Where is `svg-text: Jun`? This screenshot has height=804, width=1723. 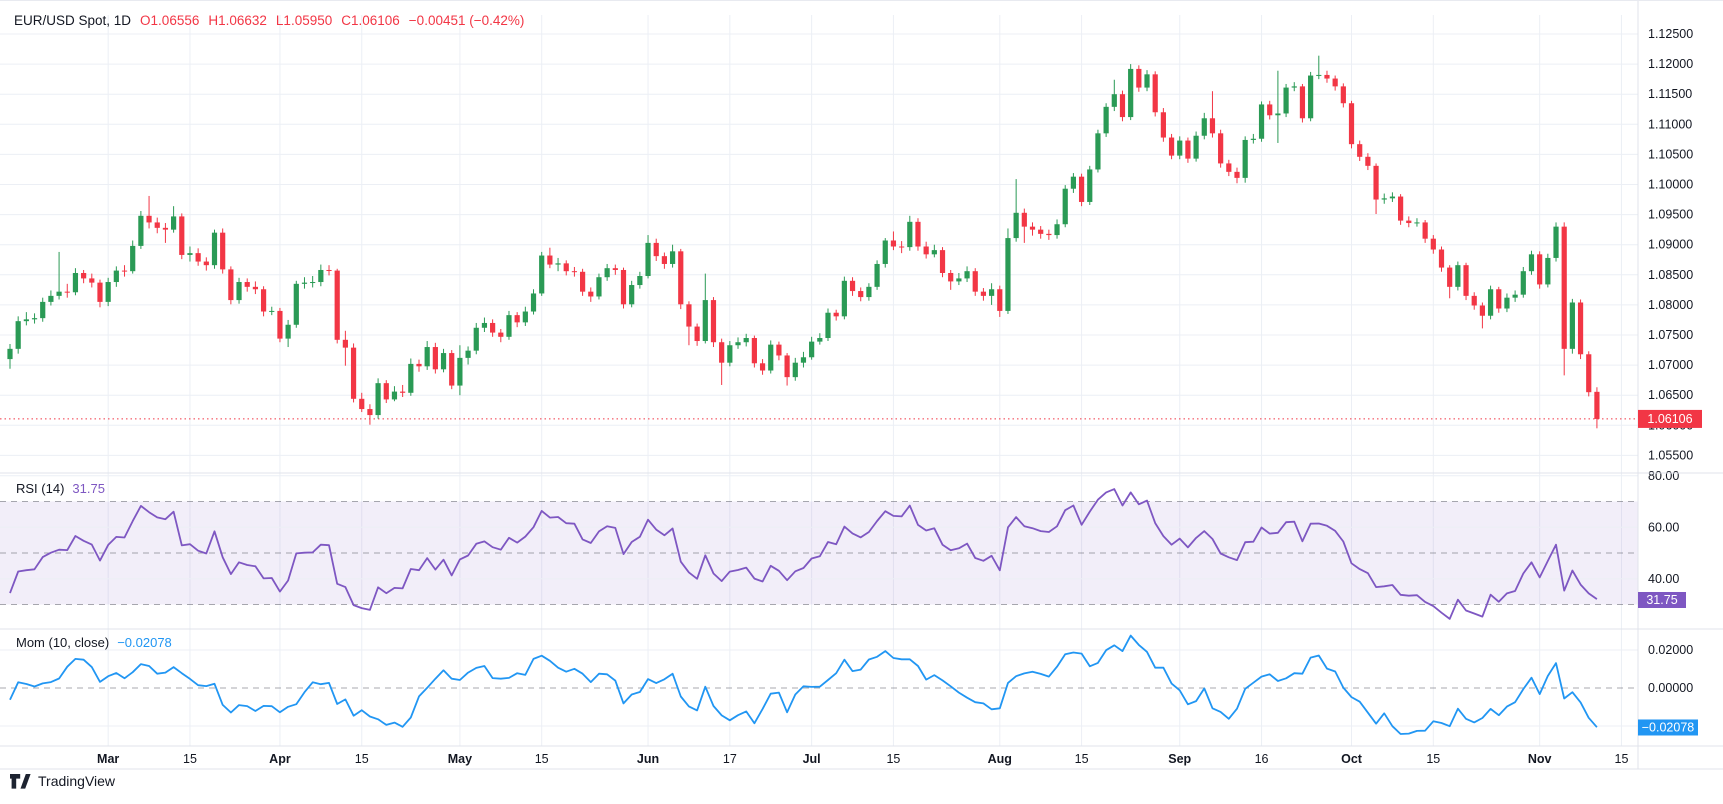
svg-text: Jun is located at coordinates (648, 759).